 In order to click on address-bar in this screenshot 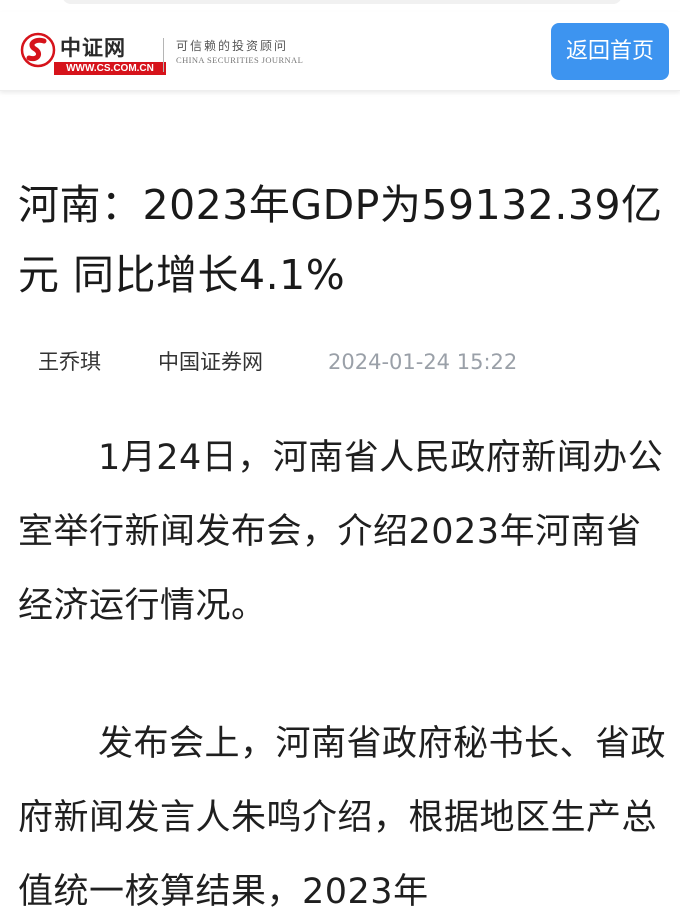, I will do `click(342, 2)`.